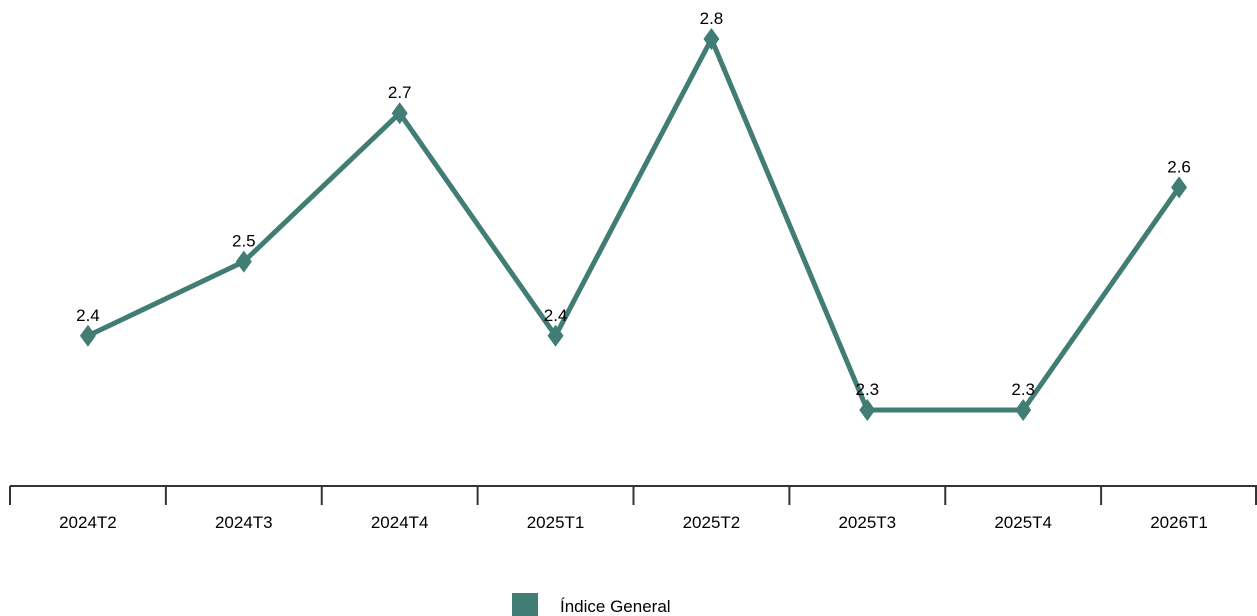  Describe the element at coordinates (867, 522) in the screenshot. I see `x-tick-label: 2025T3` at that location.